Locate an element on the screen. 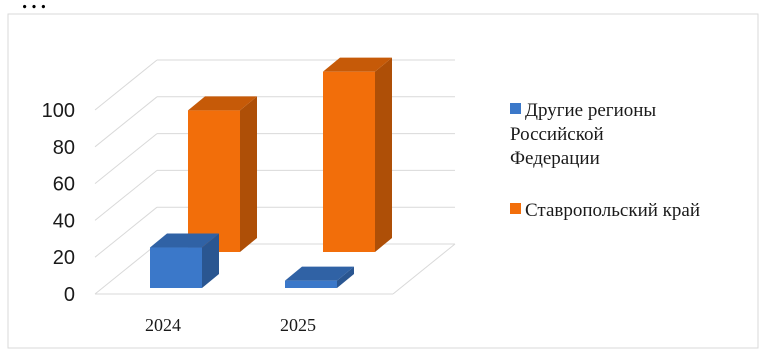 Image resolution: width=761 pixels, height=351 pixels. bar-front-2024-s1 is located at coordinates (214, 181).